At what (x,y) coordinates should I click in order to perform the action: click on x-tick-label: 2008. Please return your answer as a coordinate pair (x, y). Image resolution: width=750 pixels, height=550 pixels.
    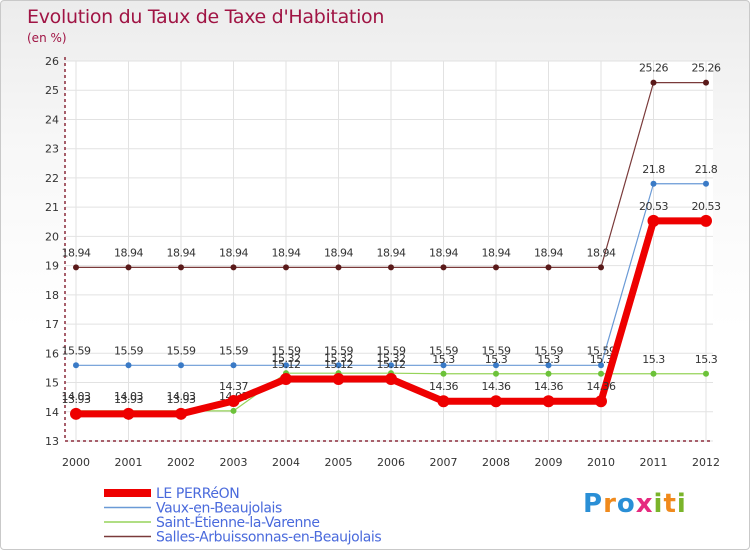
    Looking at the image, I should click on (496, 462).